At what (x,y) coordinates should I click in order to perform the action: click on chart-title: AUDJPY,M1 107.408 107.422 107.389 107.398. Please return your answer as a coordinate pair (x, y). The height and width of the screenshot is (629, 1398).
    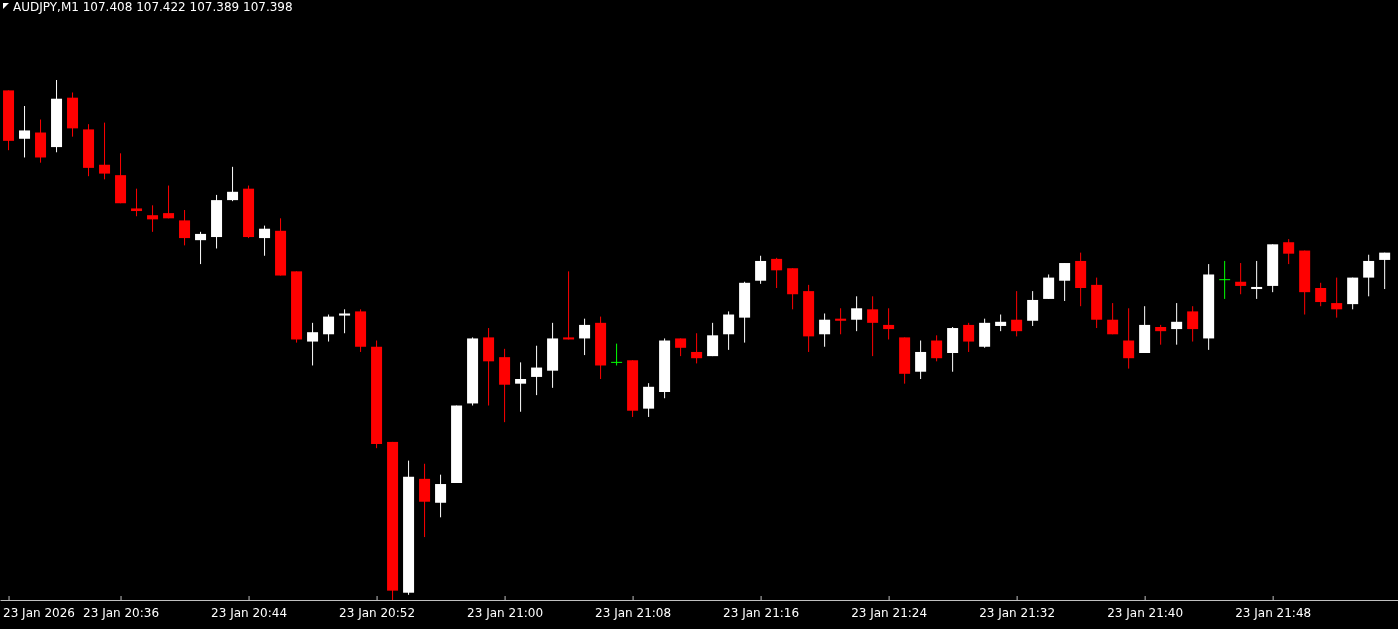
    Looking at the image, I should click on (153, 7).